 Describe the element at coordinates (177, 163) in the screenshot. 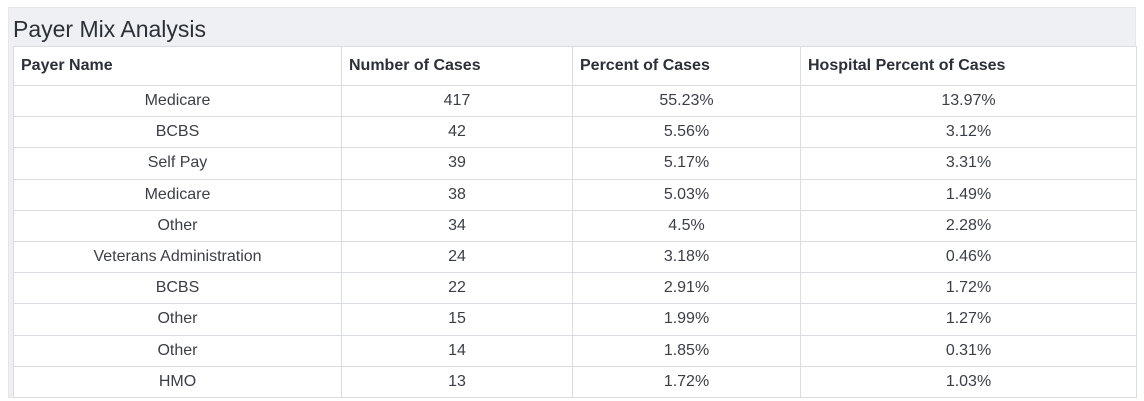

I see `payer-name-cell: Self Pay` at that location.